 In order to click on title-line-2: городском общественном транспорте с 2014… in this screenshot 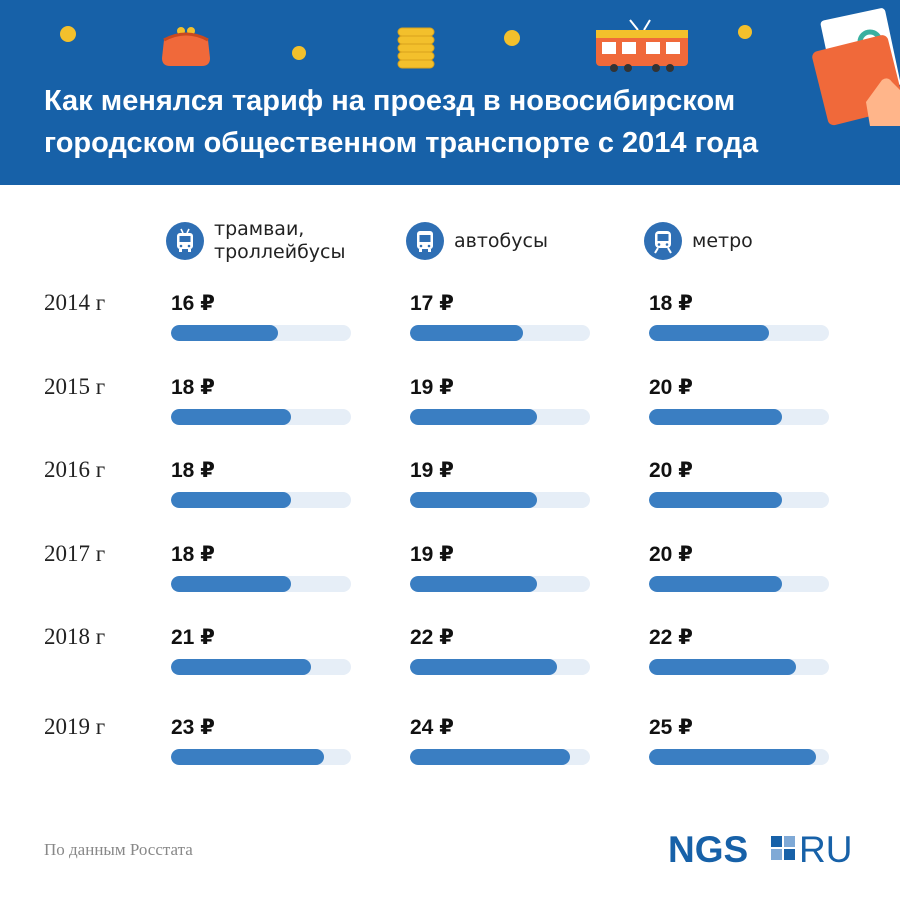, I will do `click(401, 143)`.